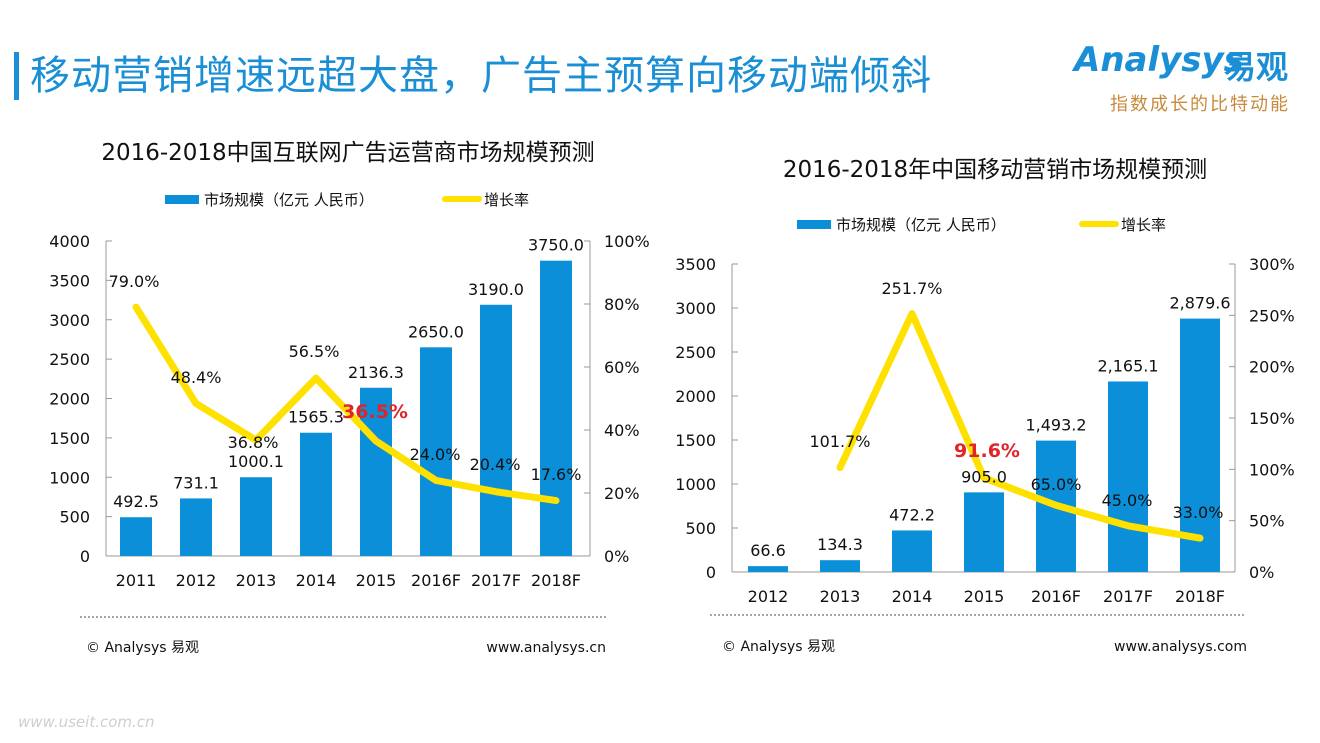 The height and width of the screenshot is (743, 1320). Describe the element at coordinates (1159, 60) in the screenshot. I see `logo-text-en: Analysys` at that location.